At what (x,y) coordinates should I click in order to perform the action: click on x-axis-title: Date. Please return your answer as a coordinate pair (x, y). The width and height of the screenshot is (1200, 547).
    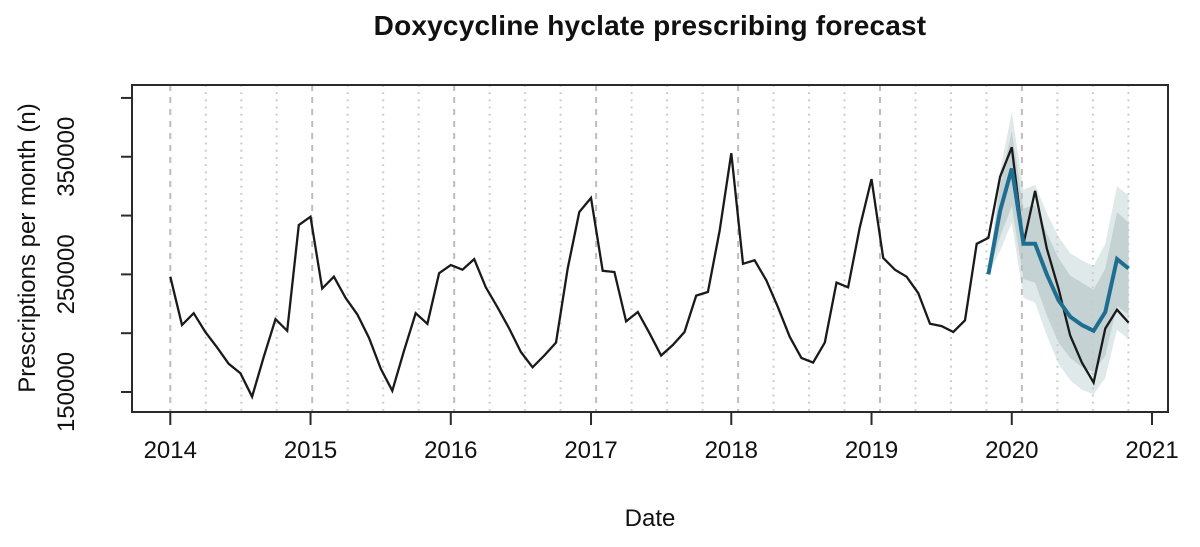
    Looking at the image, I should click on (650, 518).